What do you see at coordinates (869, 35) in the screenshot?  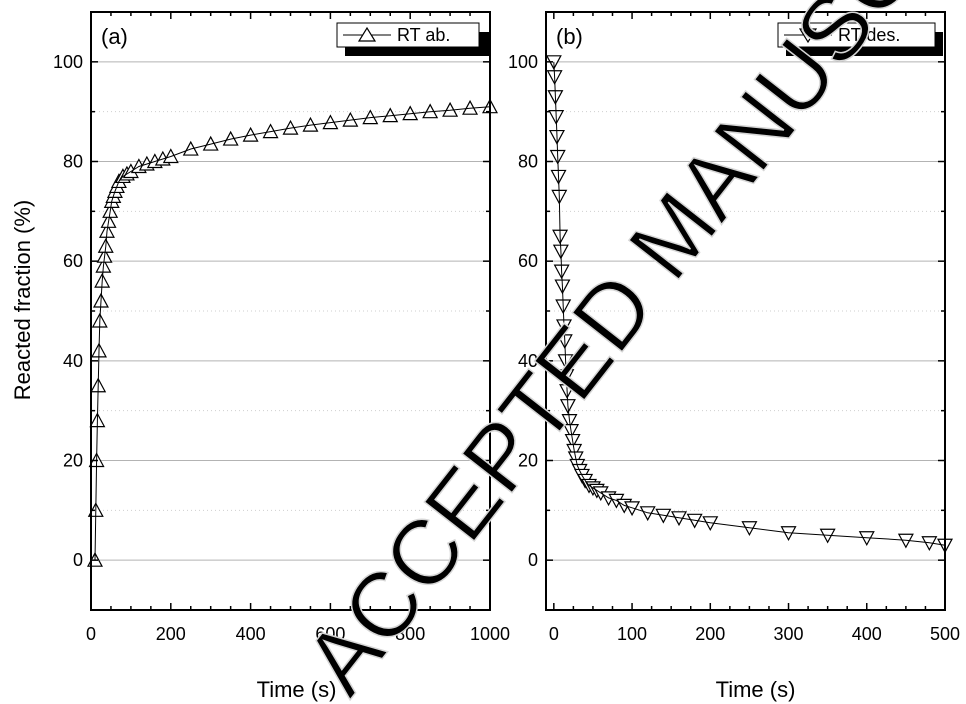 I see `legend-label: RT des.` at bounding box center [869, 35].